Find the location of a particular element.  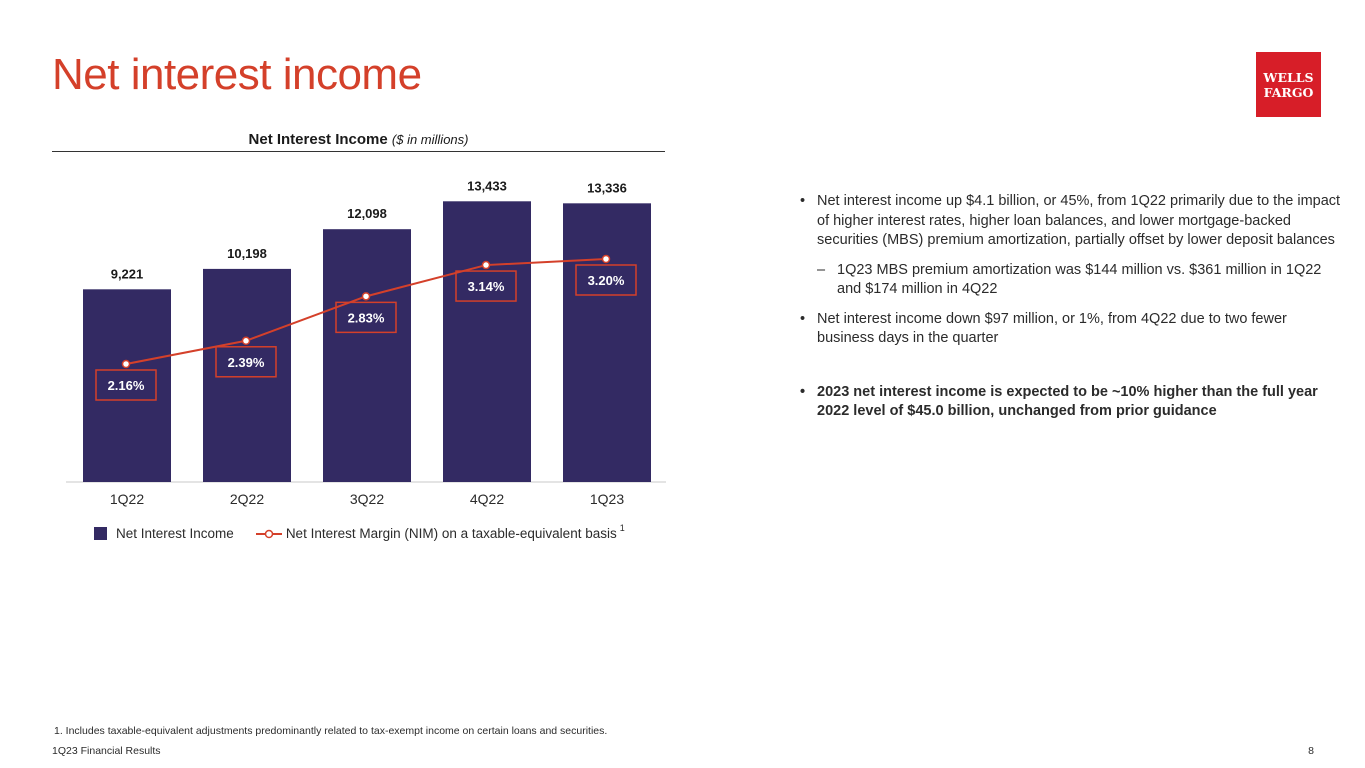

x-tick-label: 3Q22 is located at coordinates (367, 499).